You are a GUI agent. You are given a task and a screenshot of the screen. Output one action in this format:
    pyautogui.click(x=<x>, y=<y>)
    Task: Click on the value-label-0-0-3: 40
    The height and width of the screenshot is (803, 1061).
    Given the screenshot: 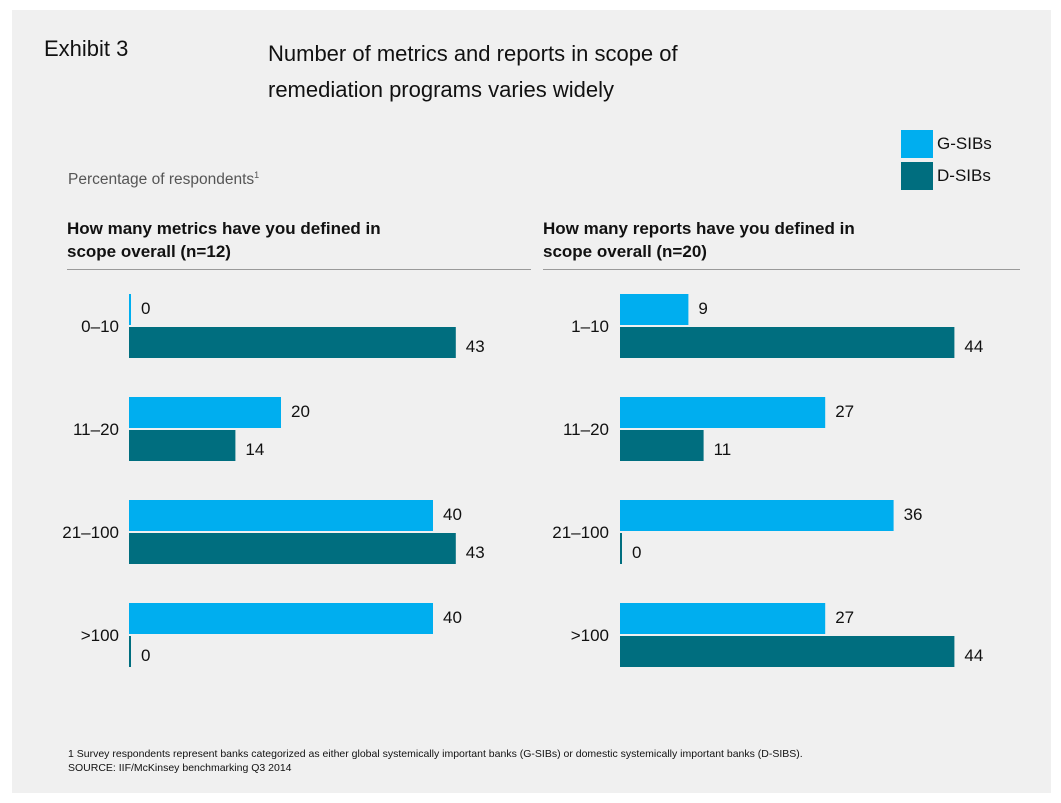 What is the action you would take?
    pyautogui.click(x=452, y=617)
    